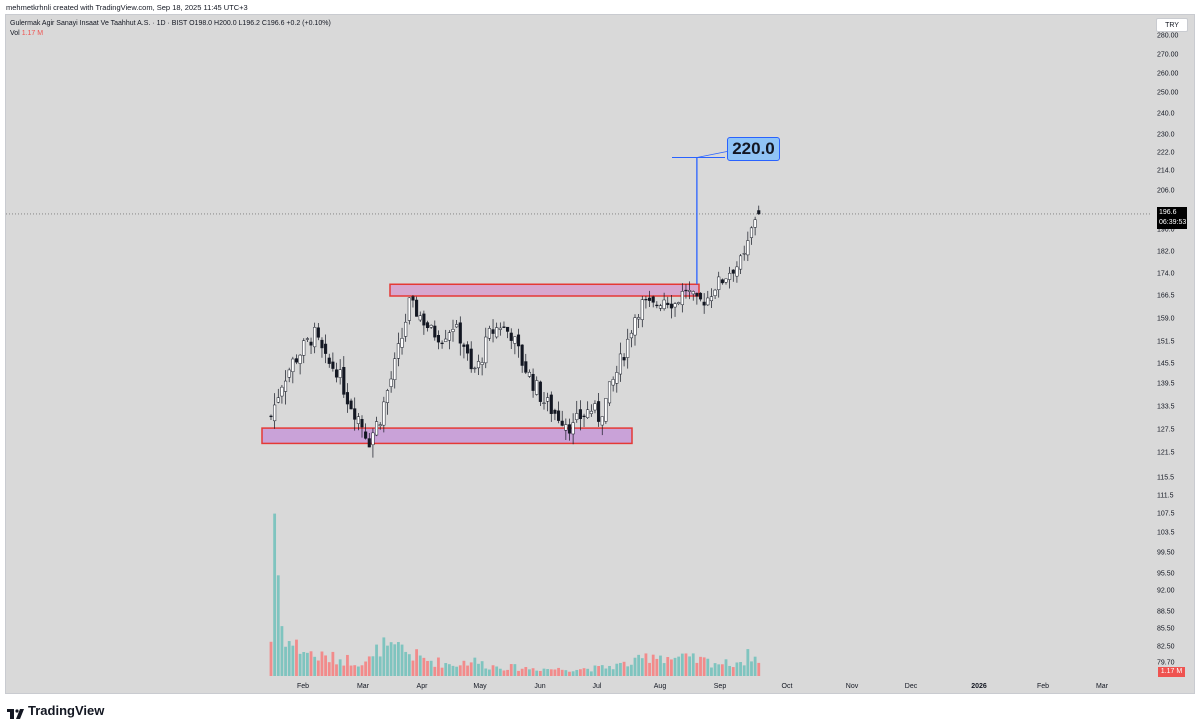  I want to click on time-tick-label: Feb, so click(303, 686).